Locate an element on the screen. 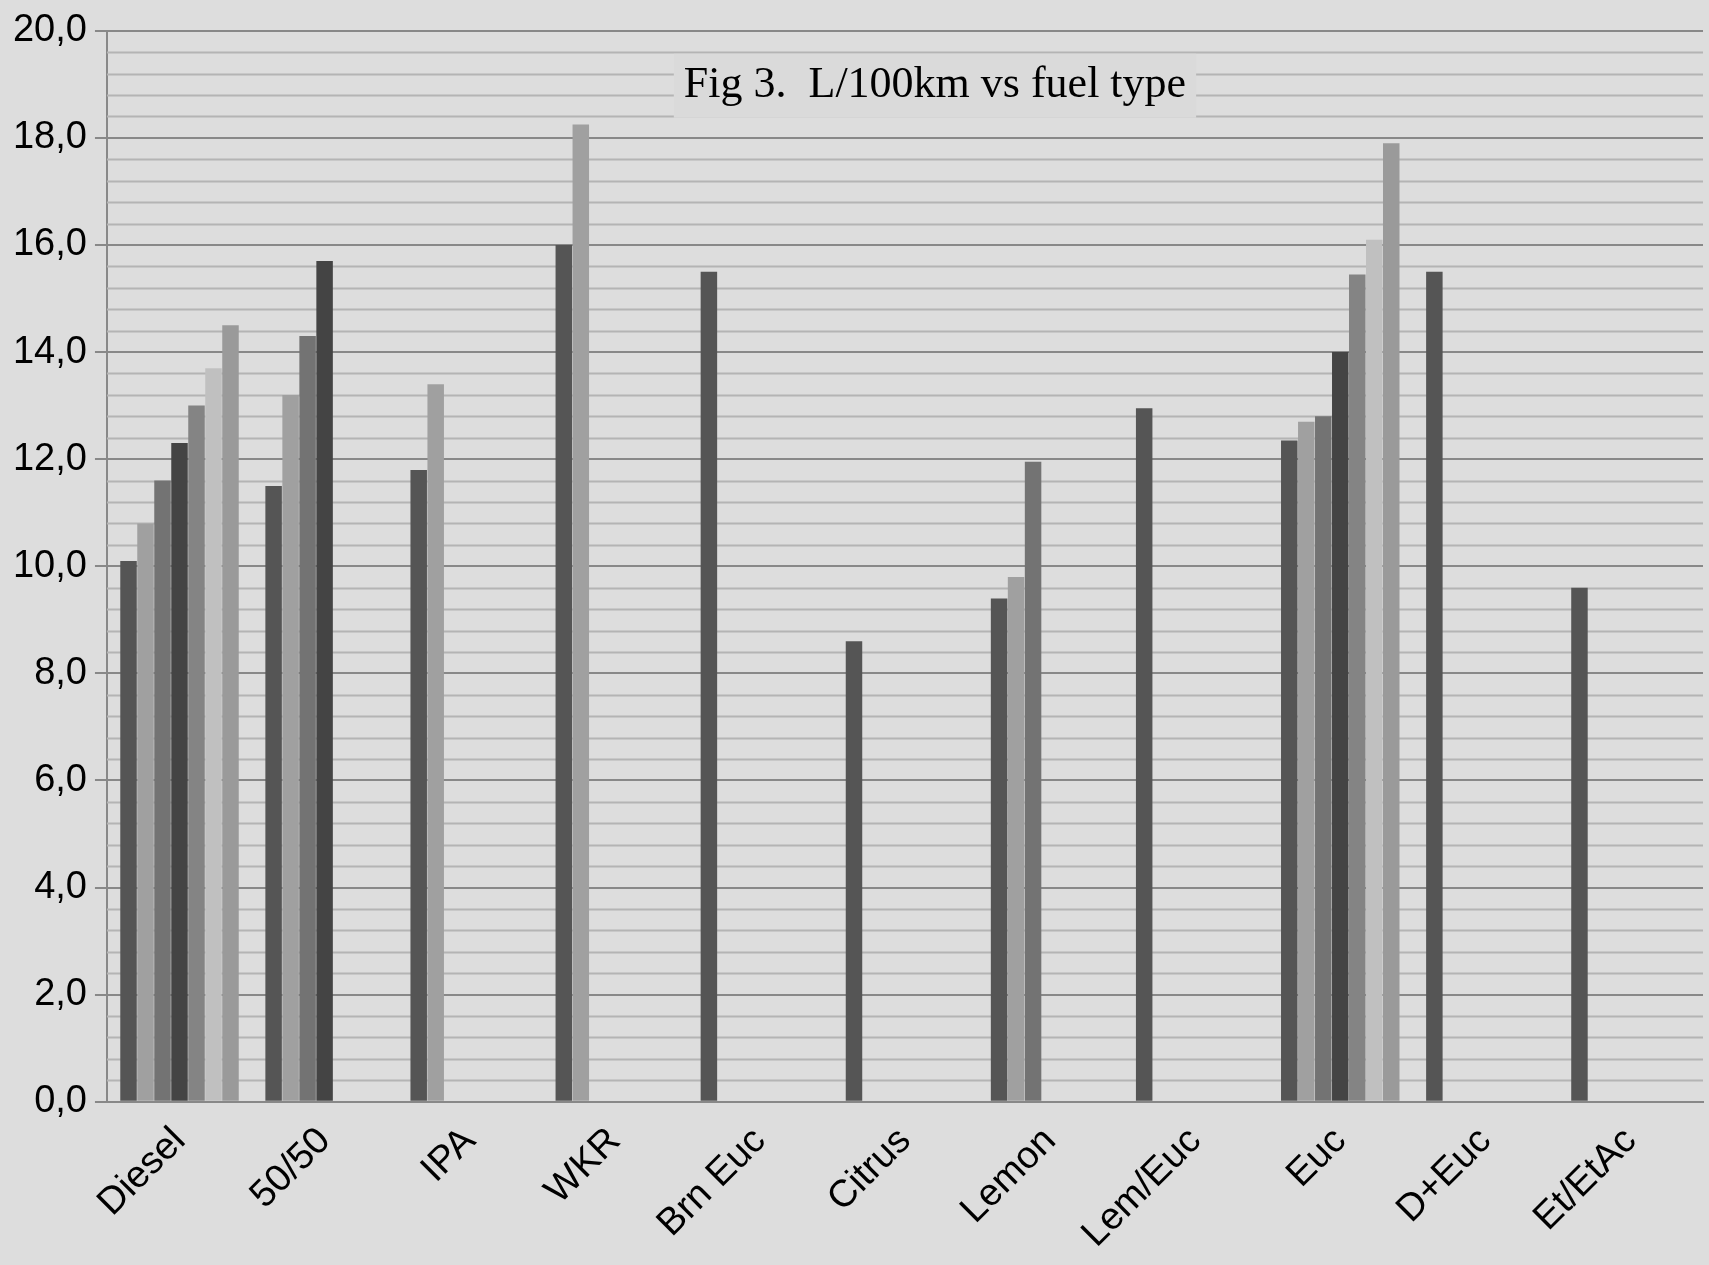  y-tick-label: 6,0 is located at coordinates (60, 777).